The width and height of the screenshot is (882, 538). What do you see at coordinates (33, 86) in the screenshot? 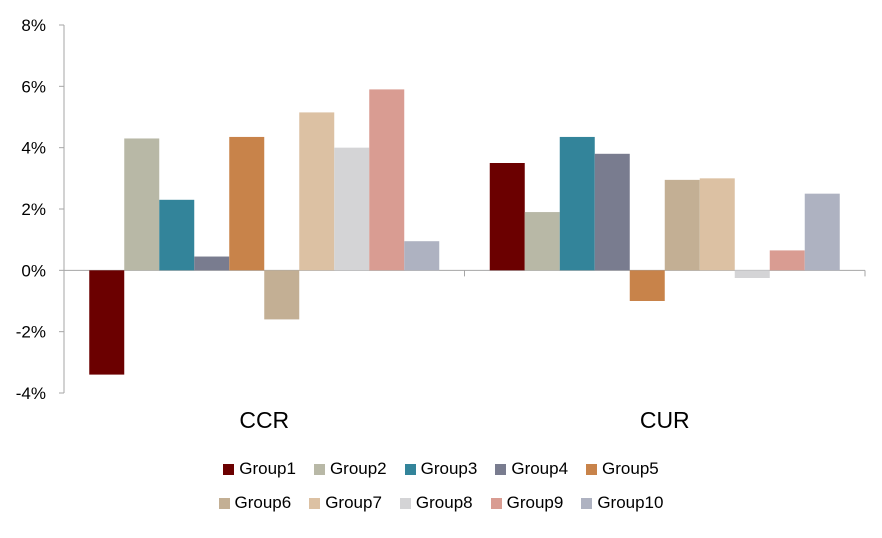
I see `y-tick-label: 6%` at bounding box center [33, 86].